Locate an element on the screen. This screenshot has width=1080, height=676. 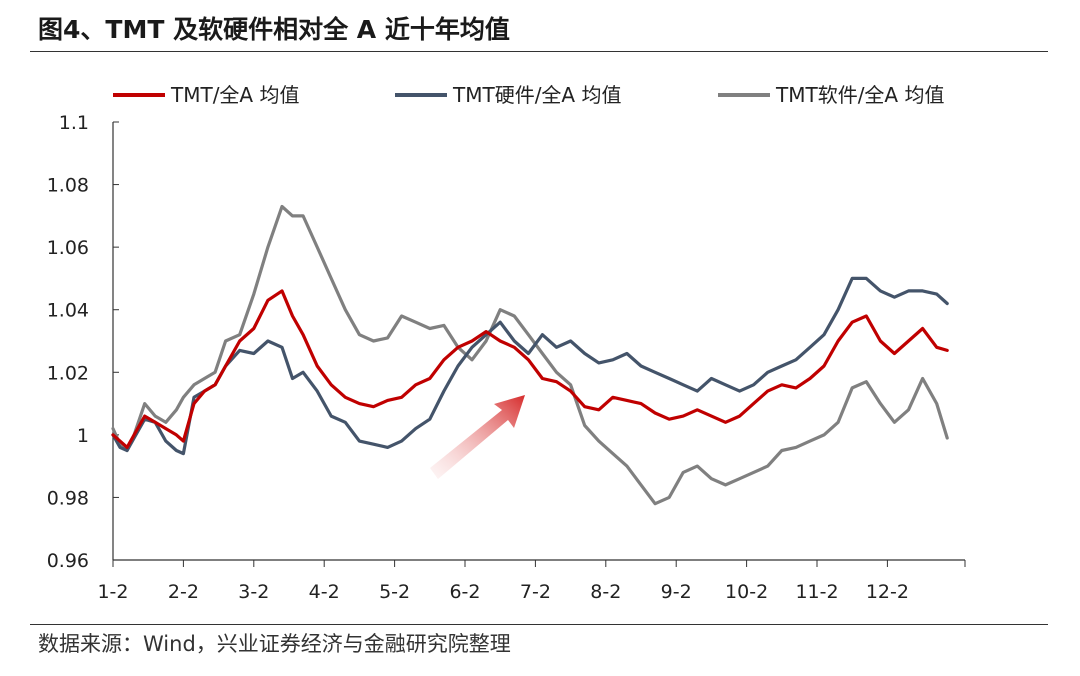
trend-arrow is located at coordinates (477, 437).